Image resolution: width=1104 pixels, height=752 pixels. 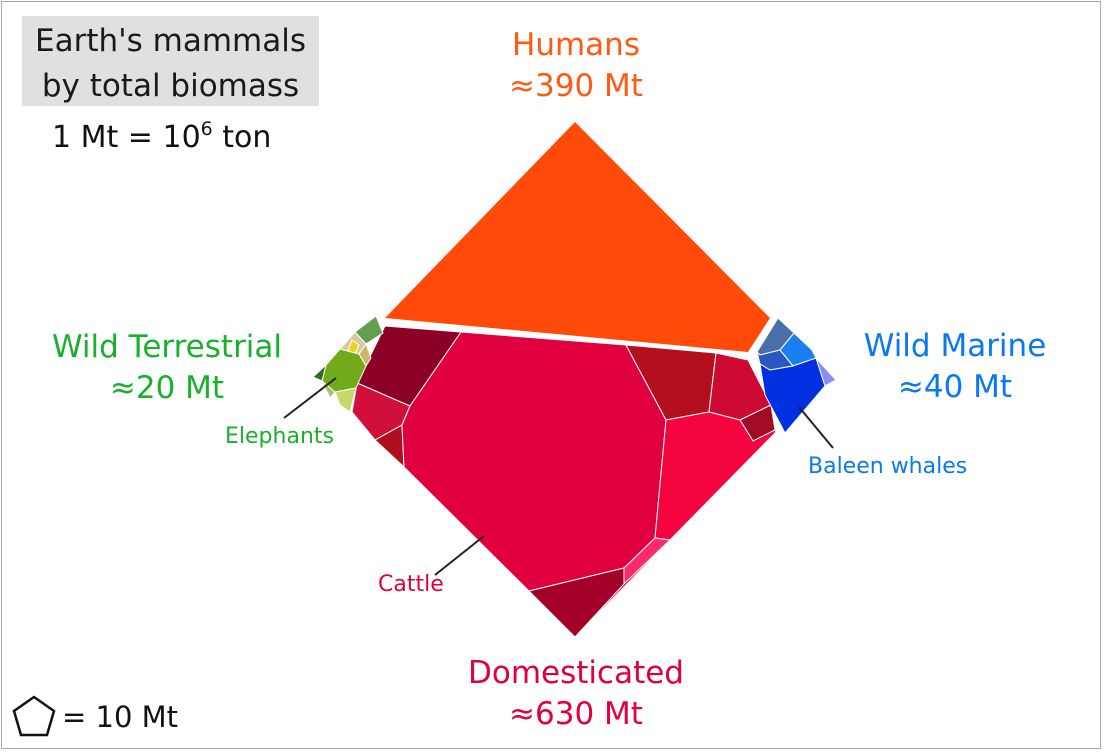 What do you see at coordinates (534, 461) in the screenshot?
I see `domesticated-cell-cattle` at bounding box center [534, 461].